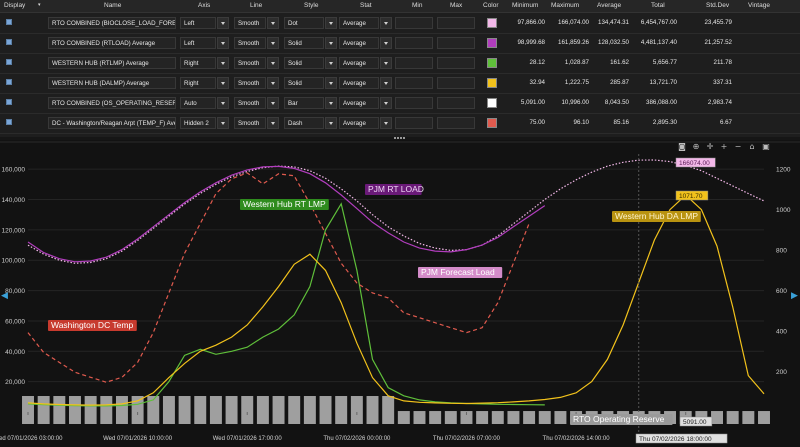 The image size is (800, 447). Describe the element at coordinates (15, 5) in the screenshot. I see `header-display: Display` at that location.